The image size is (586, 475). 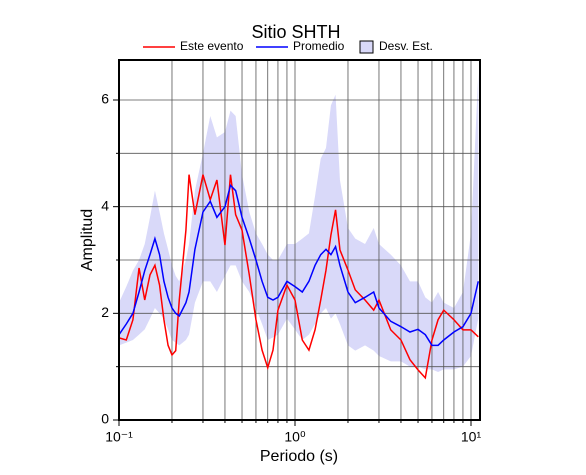 I want to click on y-tick-label: 4, so click(x=105, y=205).